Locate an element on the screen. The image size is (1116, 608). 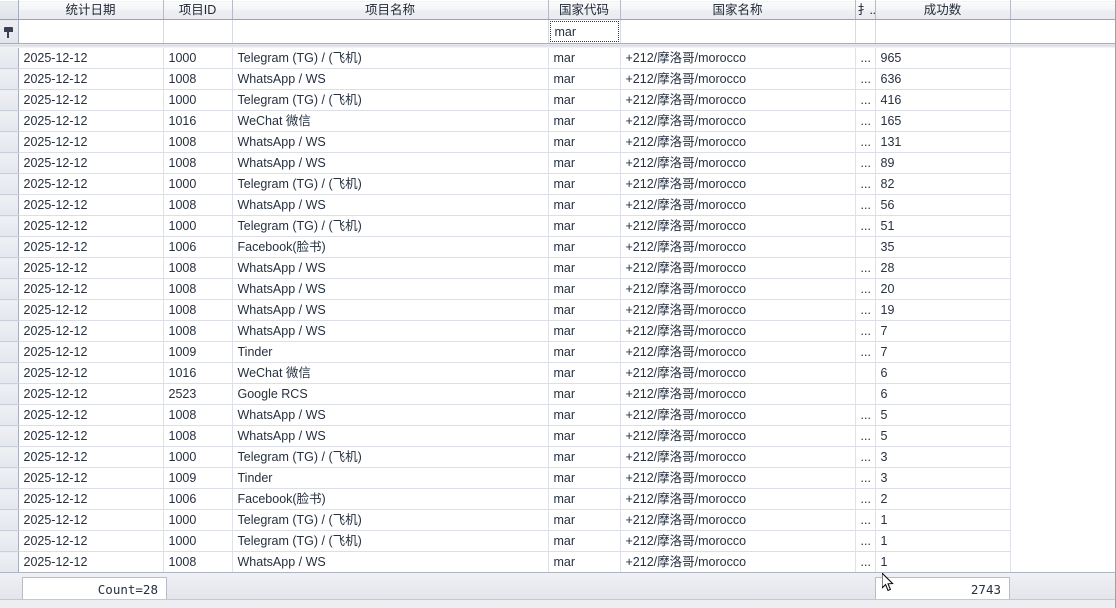
cell-success-count: 28 is located at coordinates (943, 268).